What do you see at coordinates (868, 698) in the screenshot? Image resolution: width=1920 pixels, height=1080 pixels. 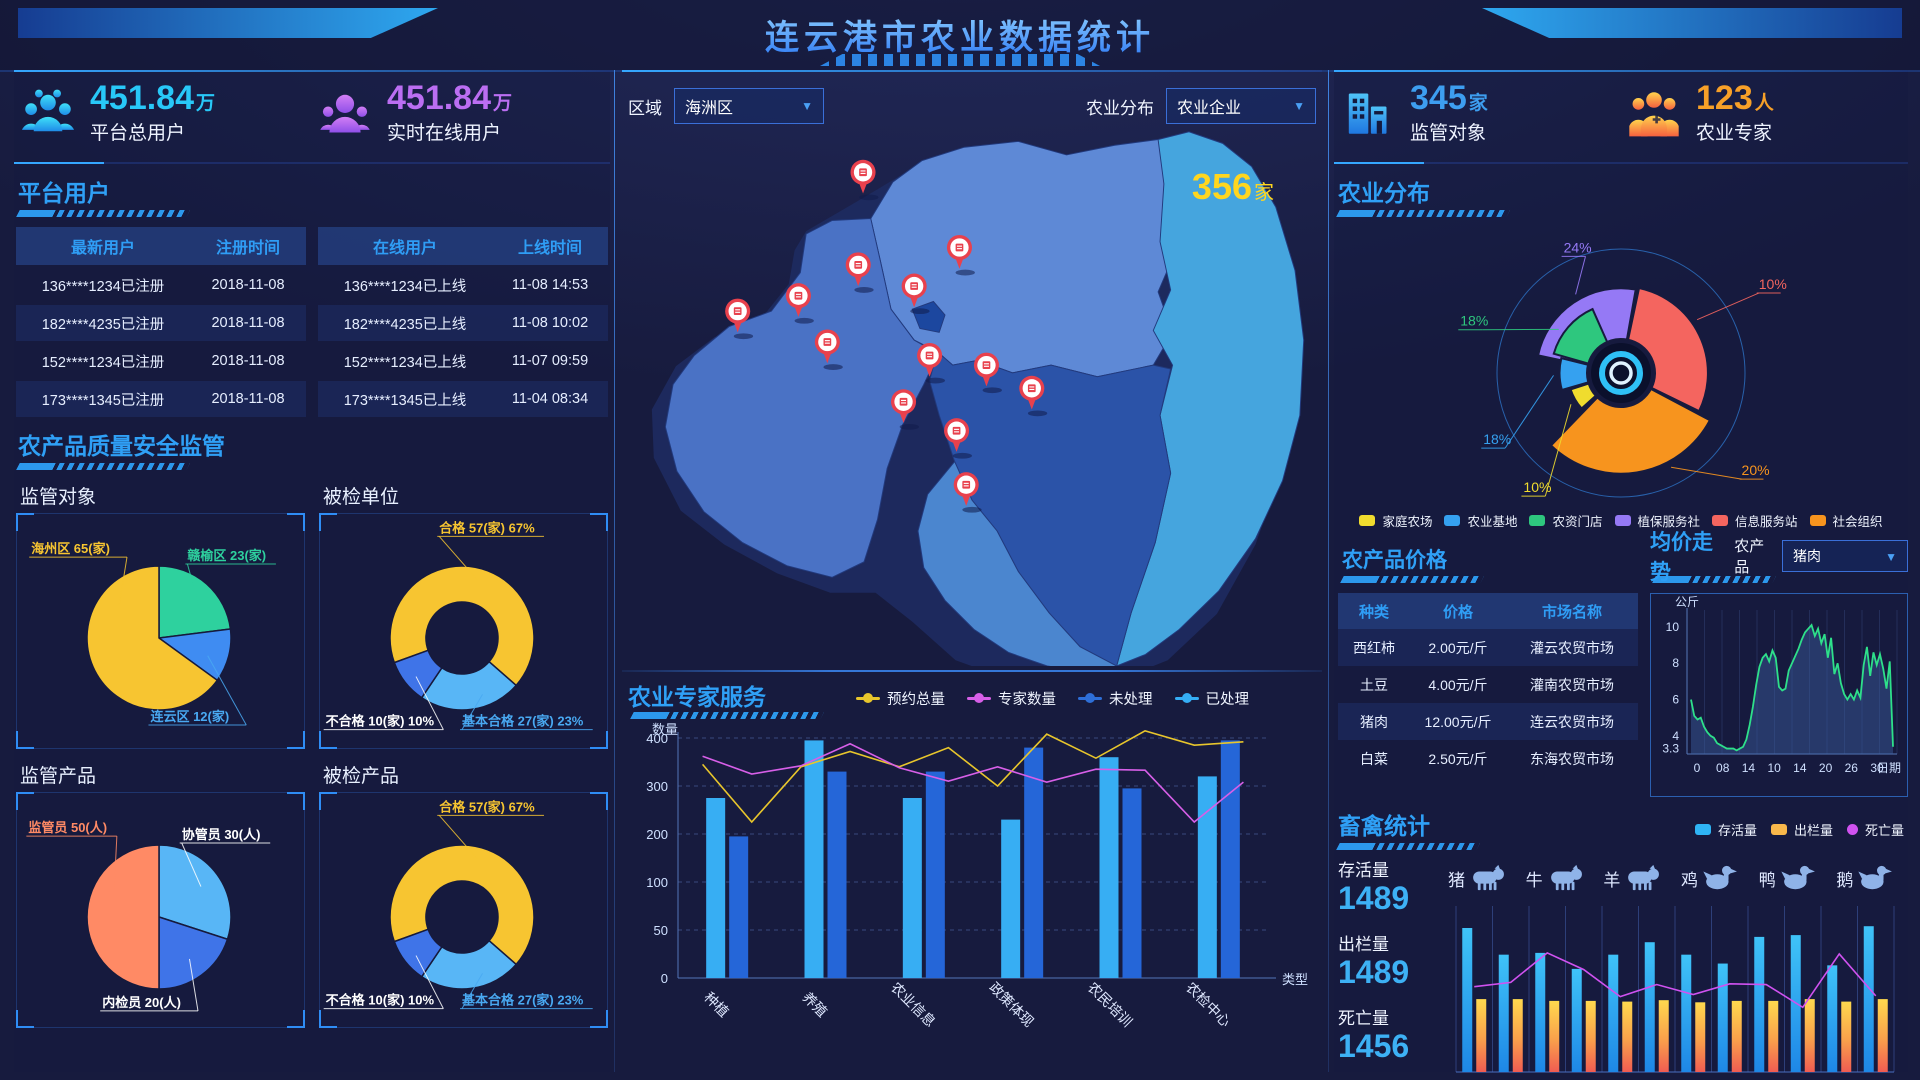 I see `legend-marker` at bounding box center [868, 698].